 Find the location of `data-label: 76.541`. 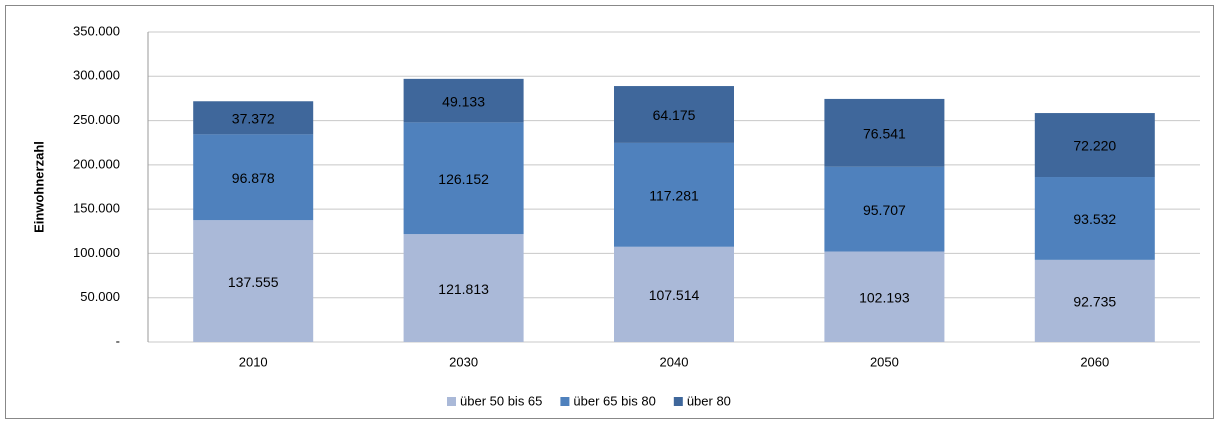

data-label: 76.541 is located at coordinates (884, 134).